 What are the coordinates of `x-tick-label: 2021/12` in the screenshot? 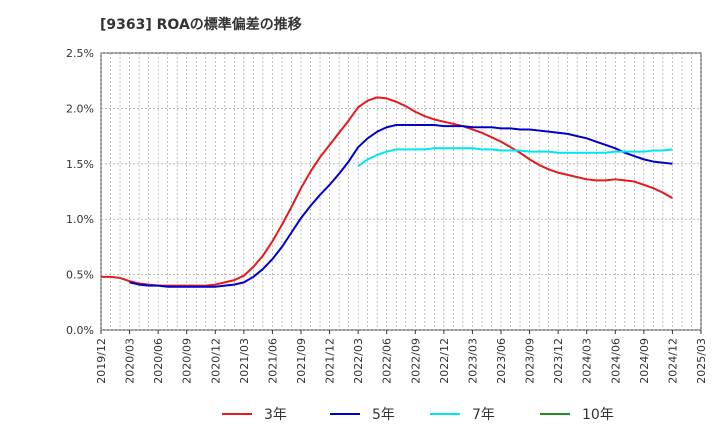 It's located at (330, 361).